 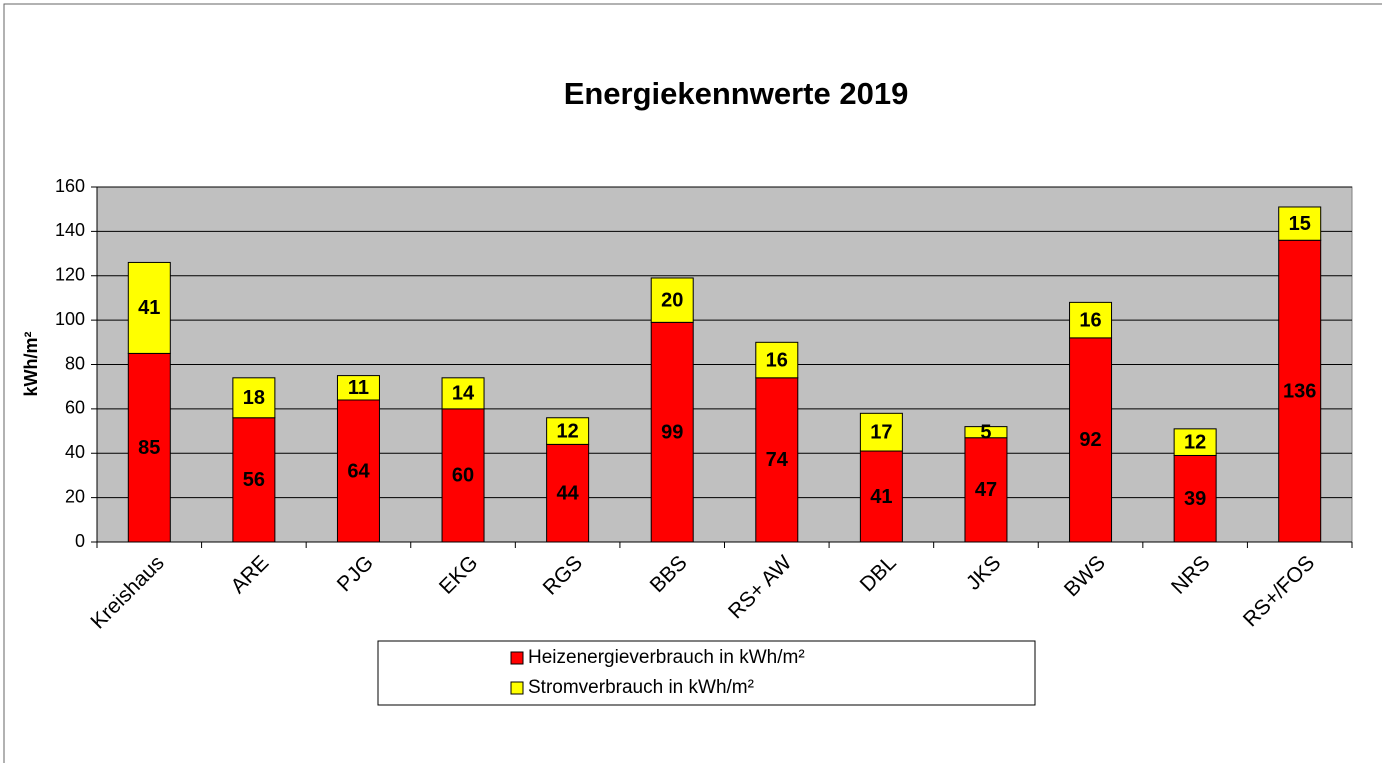 What do you see at coordinates (358, 471) in the screenshot?
I see `data-label: 64` at bounding box center [358, 471].